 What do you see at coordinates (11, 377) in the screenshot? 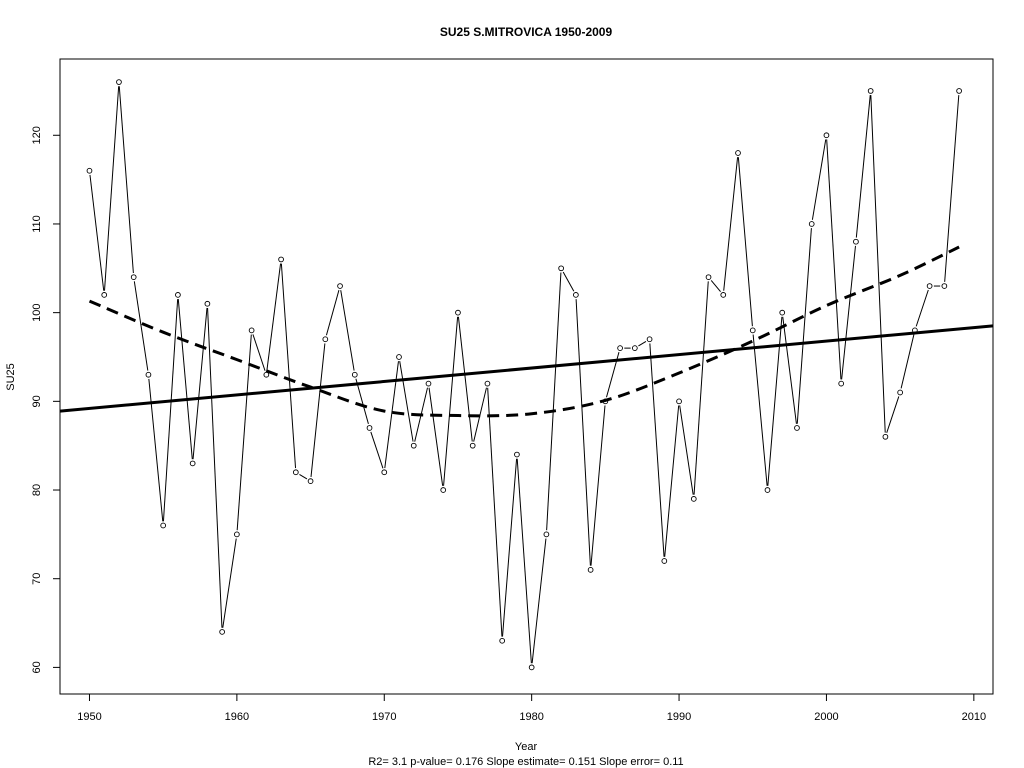
I see `y-axis-label: SU25` at bounding box center [11, 377].